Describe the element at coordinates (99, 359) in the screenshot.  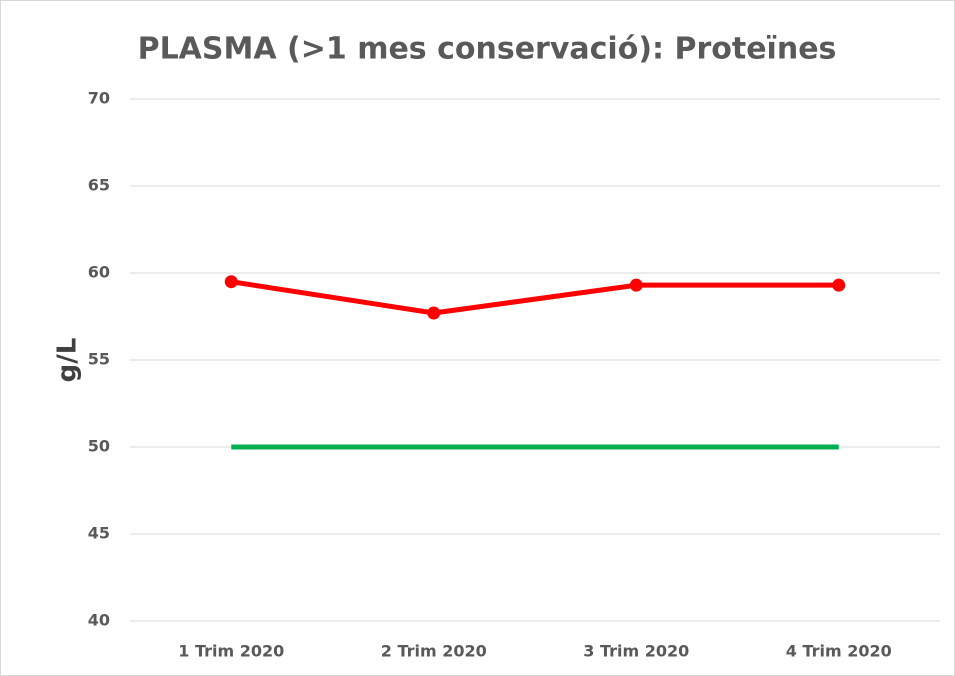
I see `y-tick-label: 55` at that location.